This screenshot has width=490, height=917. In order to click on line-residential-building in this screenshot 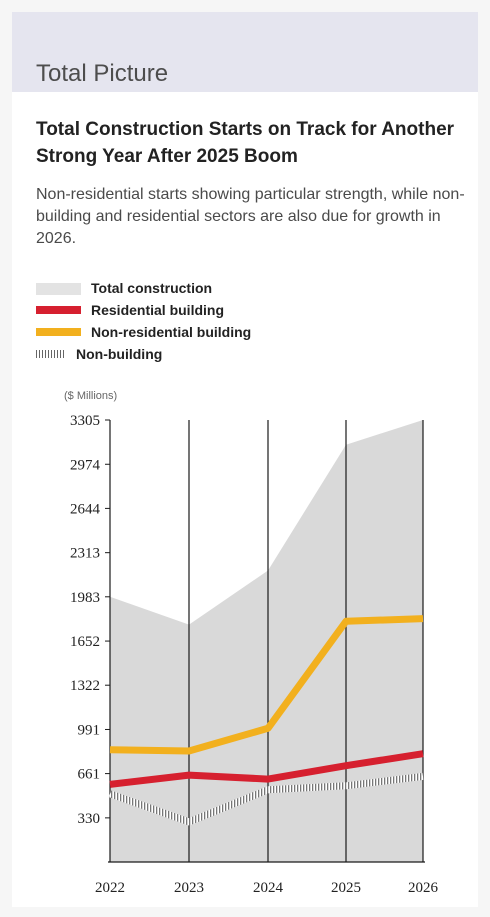, I will do `click(266, 769)`.